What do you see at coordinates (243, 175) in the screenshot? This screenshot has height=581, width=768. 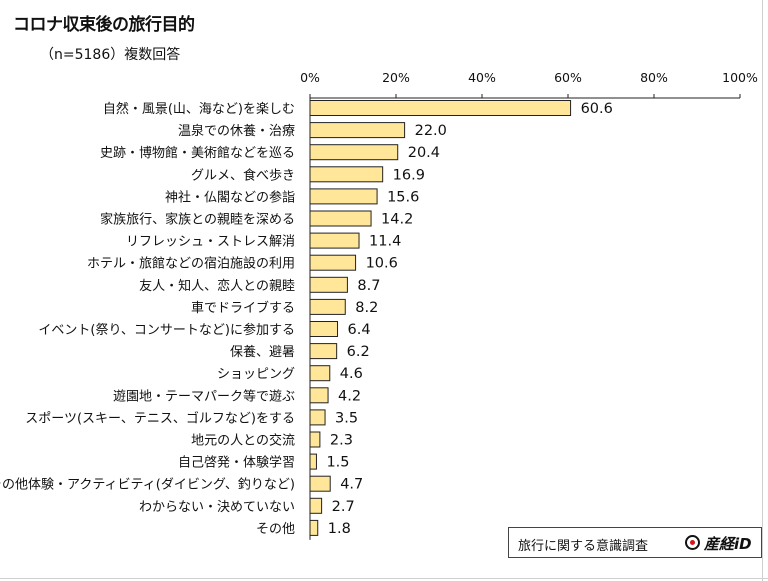 I see `category-label: グルメ、食べ歩き` at bounding box center [243, 175].